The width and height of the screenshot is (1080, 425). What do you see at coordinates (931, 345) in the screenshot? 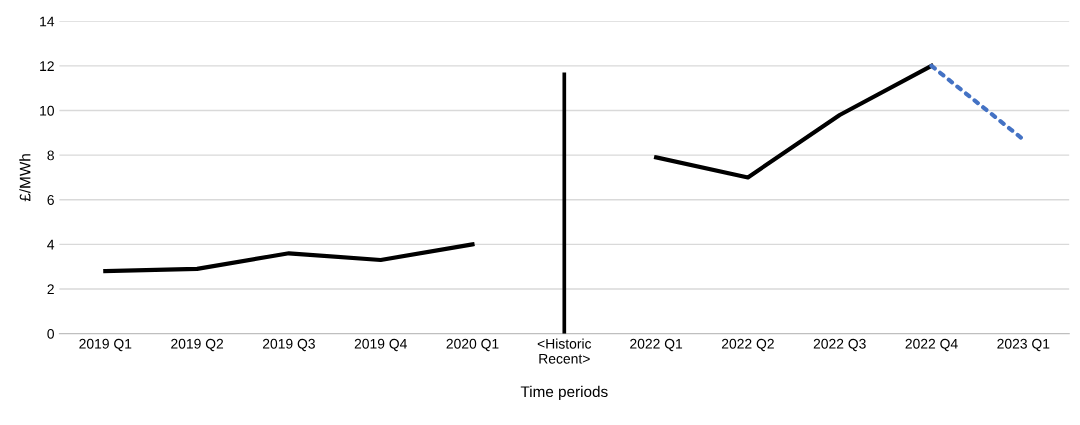
I see `x-tick-label: 2022 Q4` at bounding box center [931, 345].